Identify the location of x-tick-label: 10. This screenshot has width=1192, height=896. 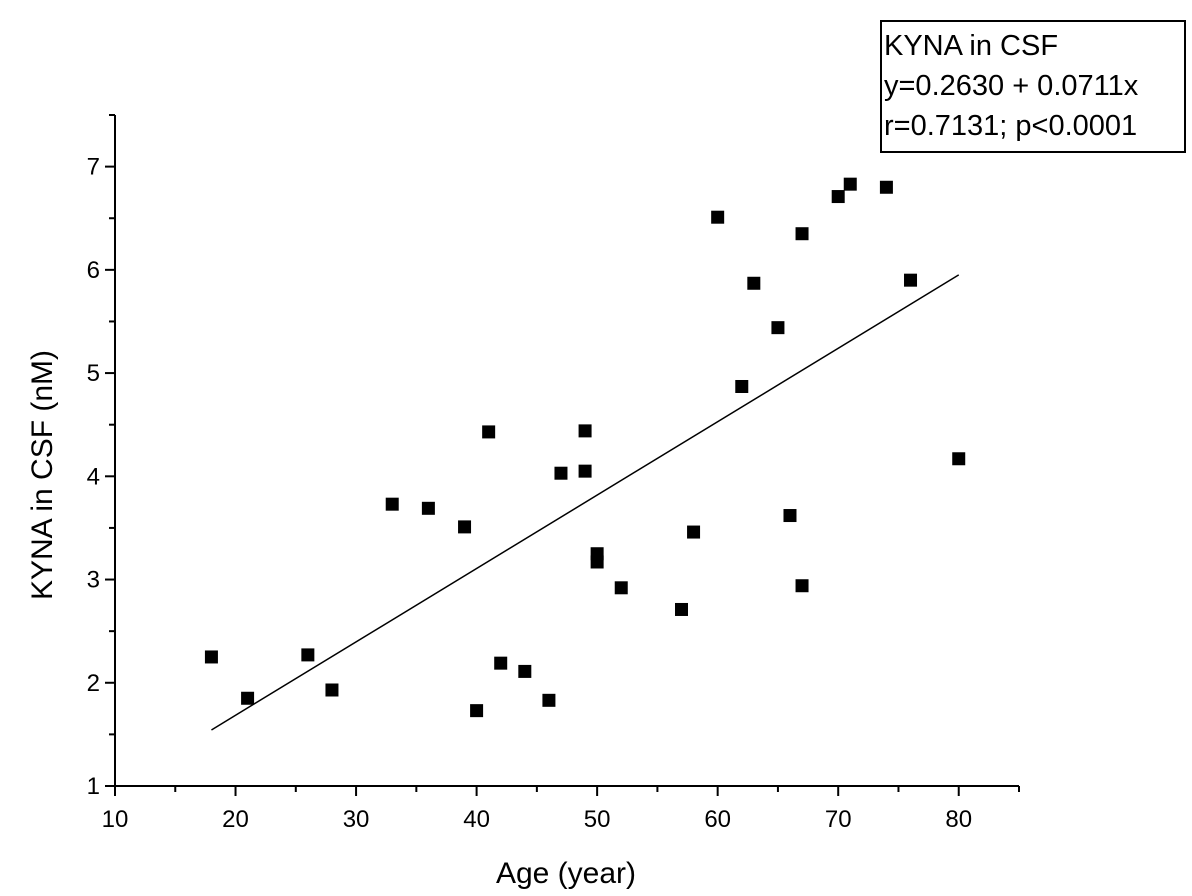
(115, 819).